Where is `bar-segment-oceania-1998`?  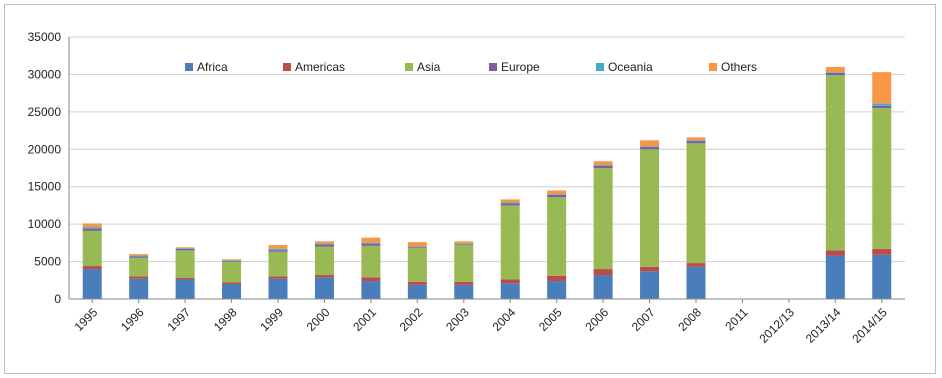
bar-segment-oceania-1998 is located at coordinates (232, 260).